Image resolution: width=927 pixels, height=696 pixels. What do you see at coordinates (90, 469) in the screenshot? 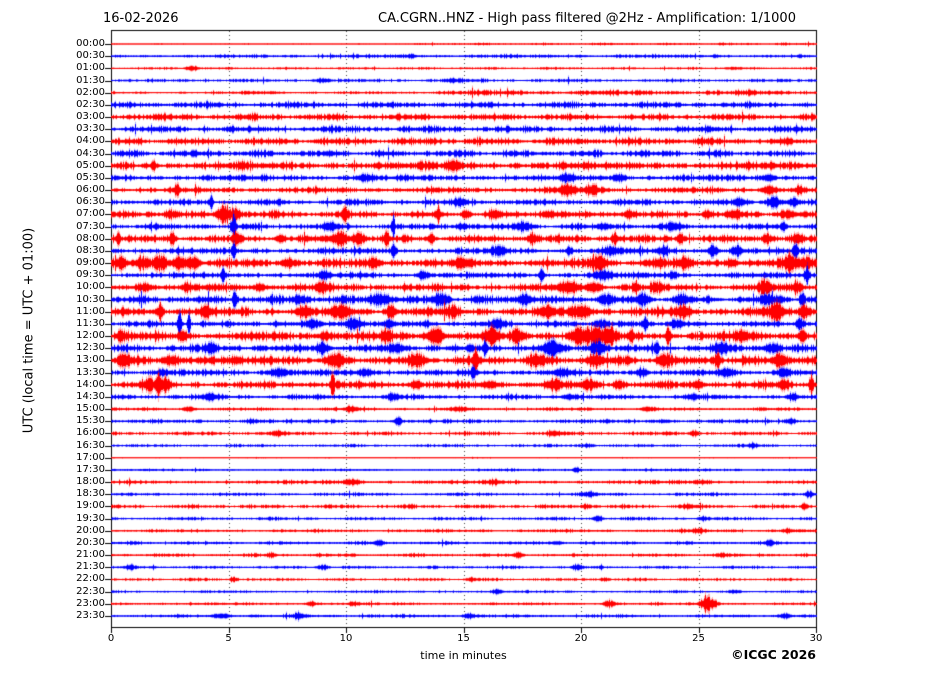
I see `y-tick-label: 17:30` at bounding box center [90, 469].